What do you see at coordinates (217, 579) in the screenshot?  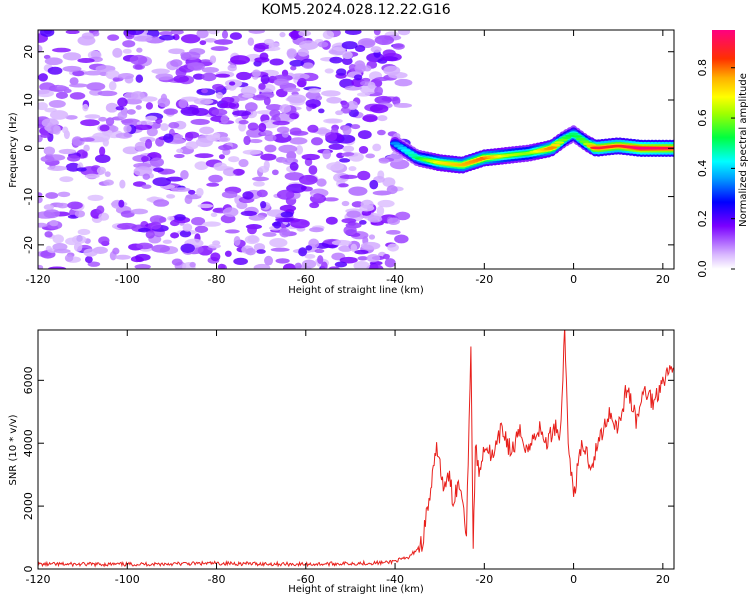 I see `snr-x-tick-label: -80` at bounding box center [217, 579].